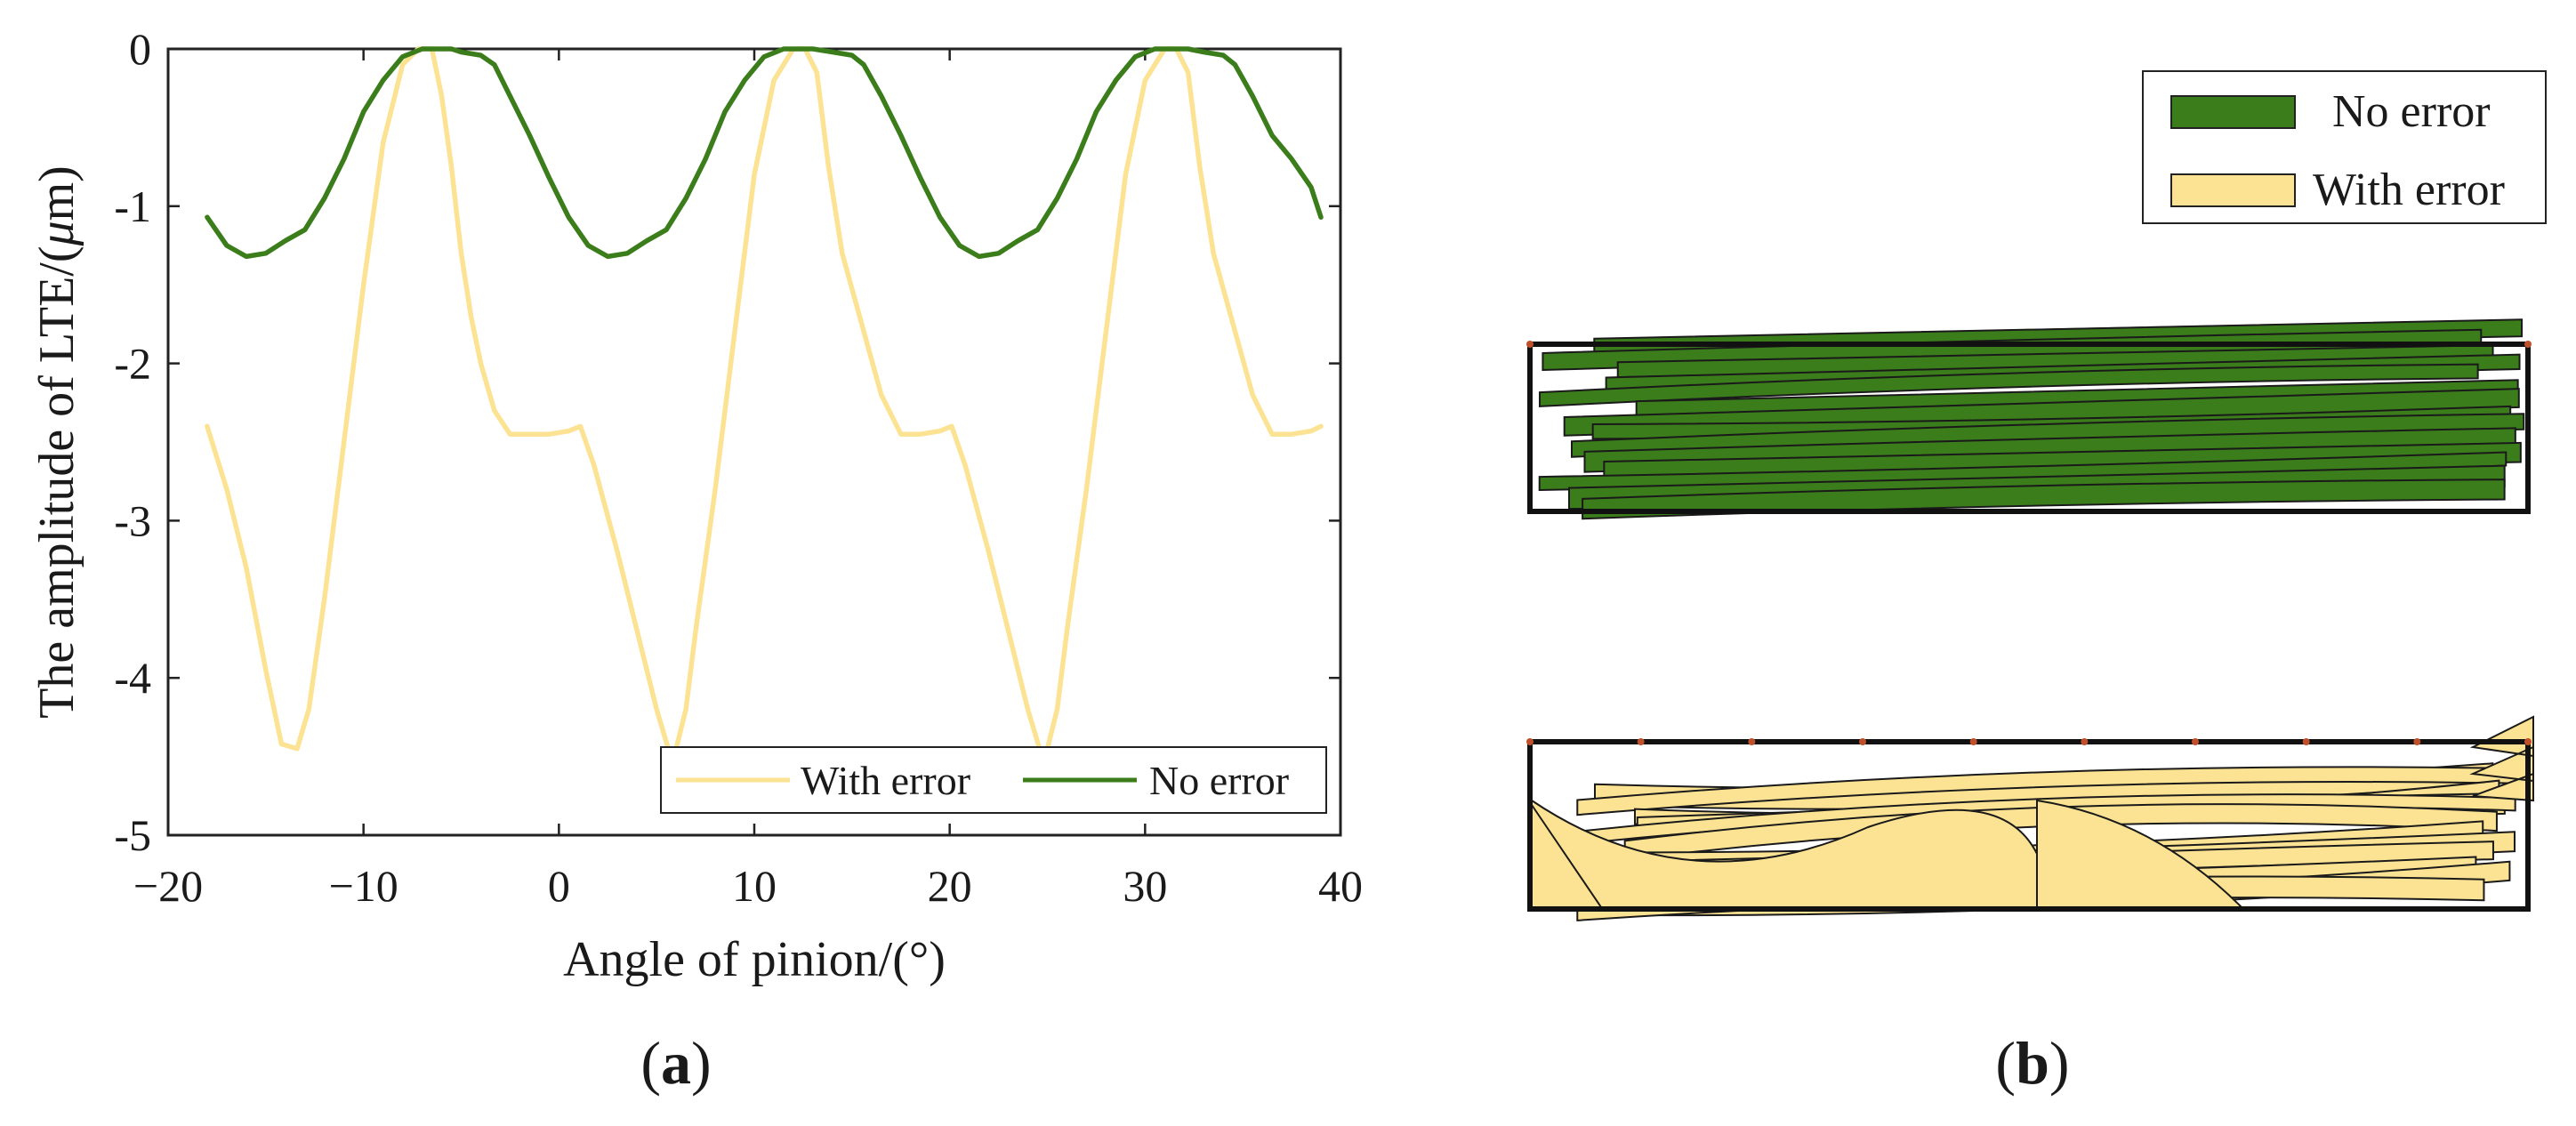 The width and height of the screenshot is (2576, 1126). I want to click on tooth-frame-with-error, so click(2029, 825).